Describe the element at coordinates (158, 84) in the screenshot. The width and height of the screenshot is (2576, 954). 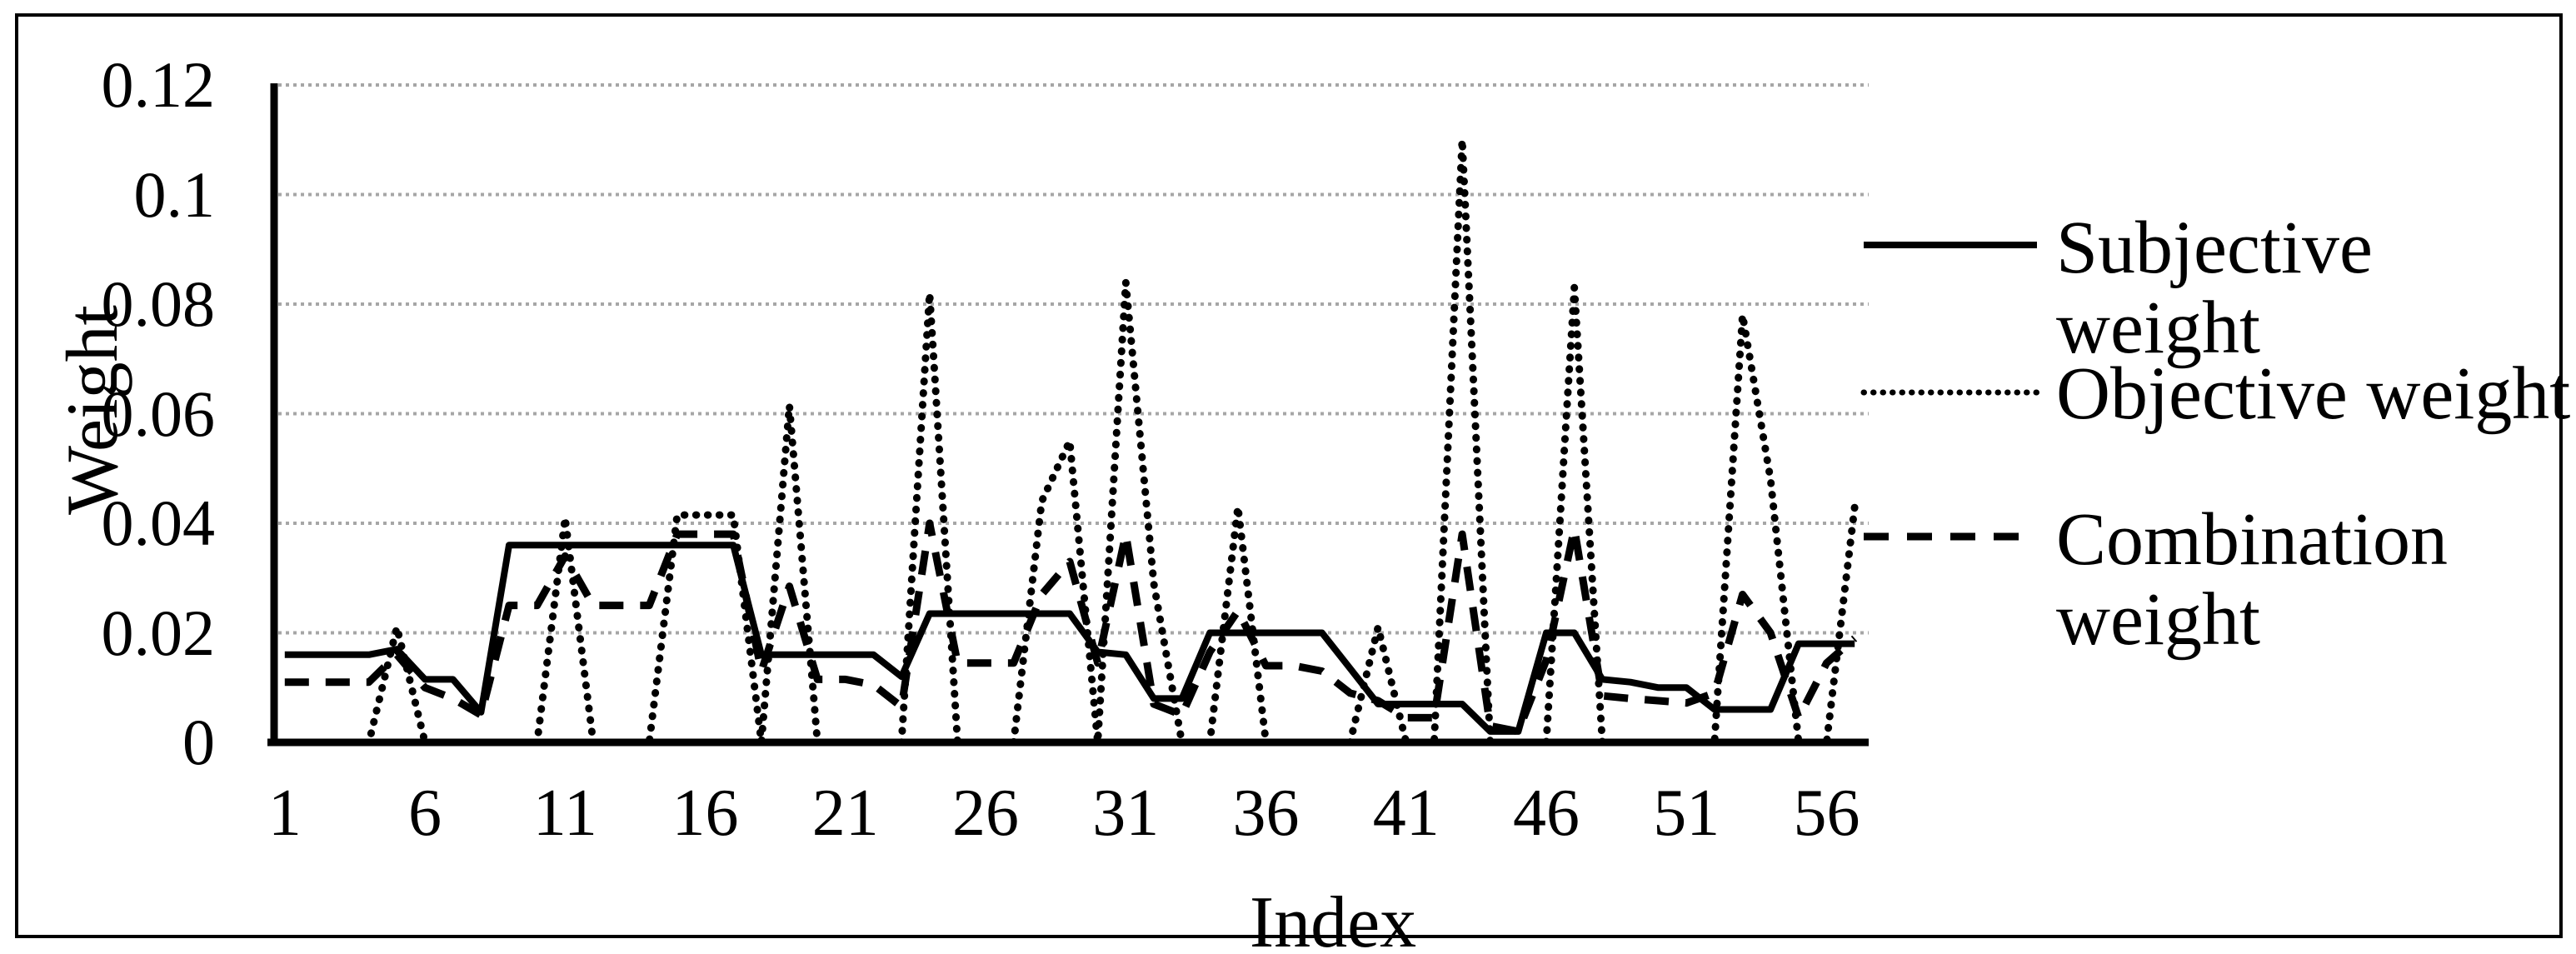
I see `y-tick-label-0.12: 0.12` at that location.